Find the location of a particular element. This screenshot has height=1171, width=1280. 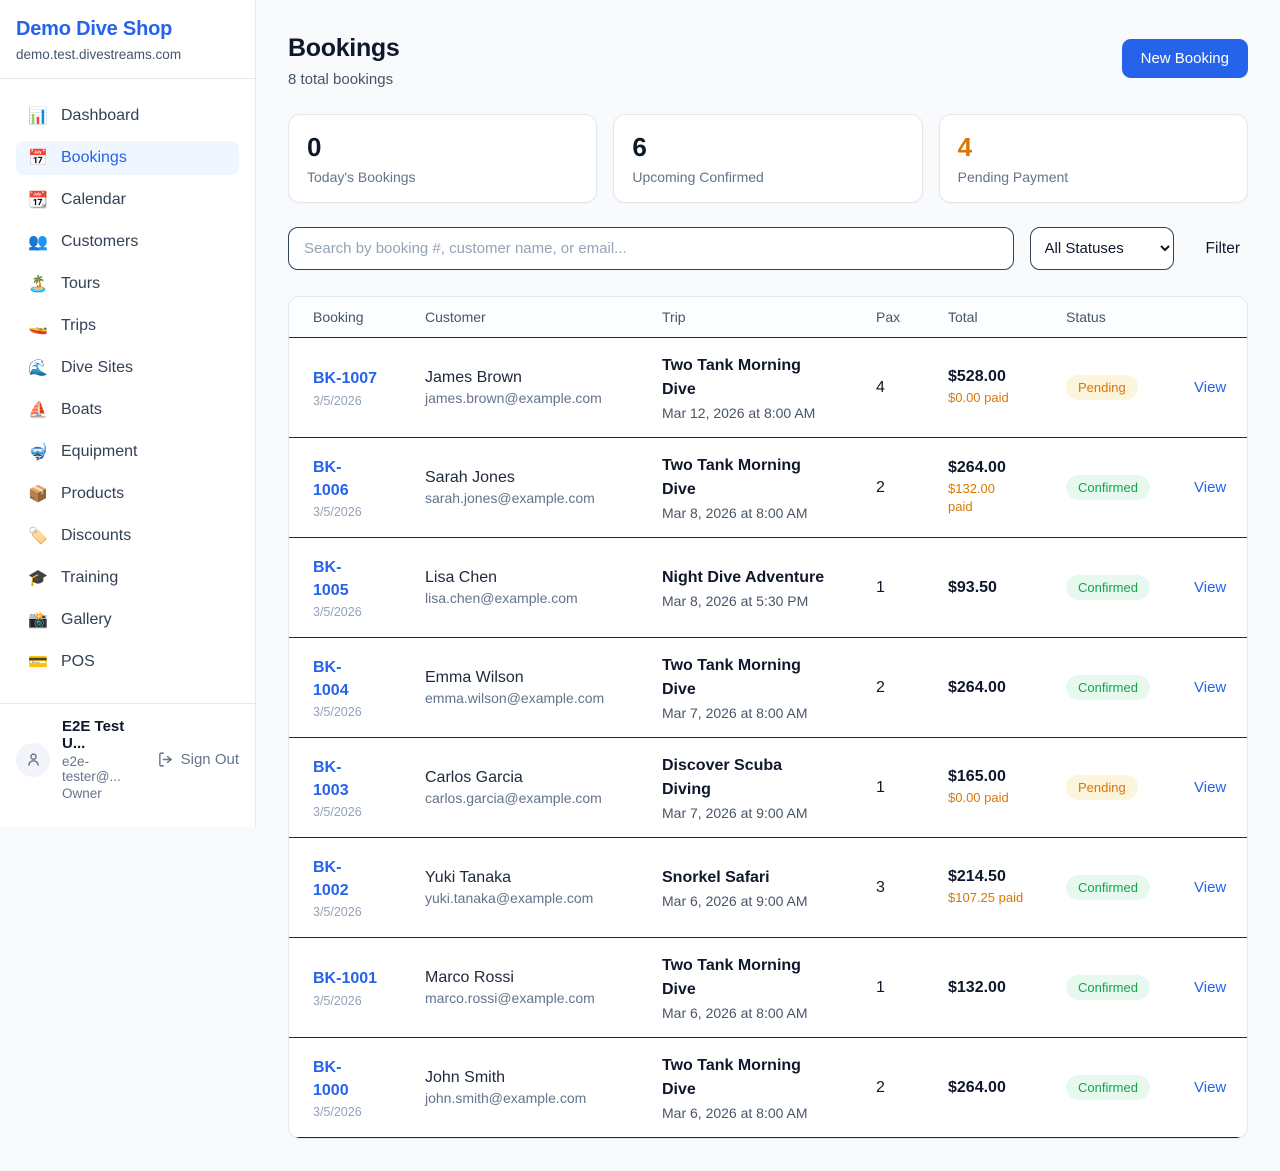

search-input is located at coordinates (651, 248).